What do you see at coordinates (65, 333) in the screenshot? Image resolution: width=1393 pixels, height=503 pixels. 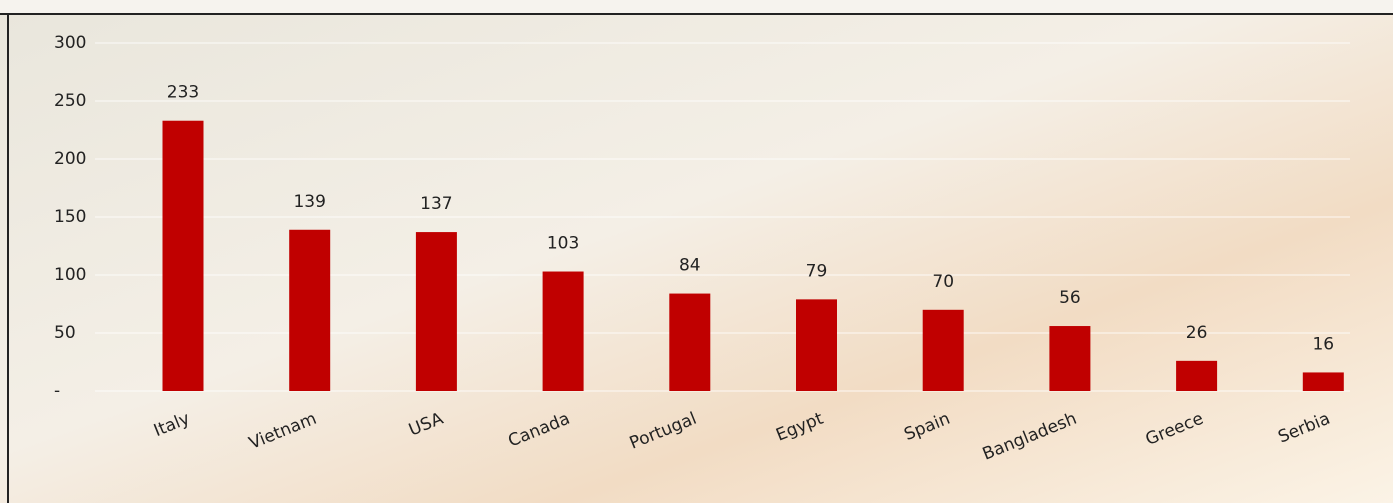 I see `y-tick-label: 50` at bounding box center [65, 333].